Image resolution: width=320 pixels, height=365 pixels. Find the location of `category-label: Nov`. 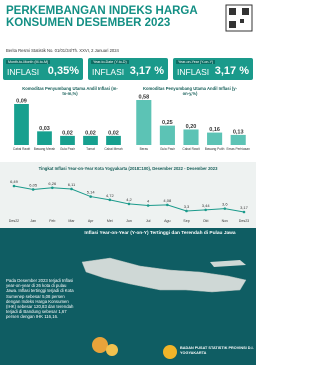

category-label: Nov is located at coordinates (225, 221).